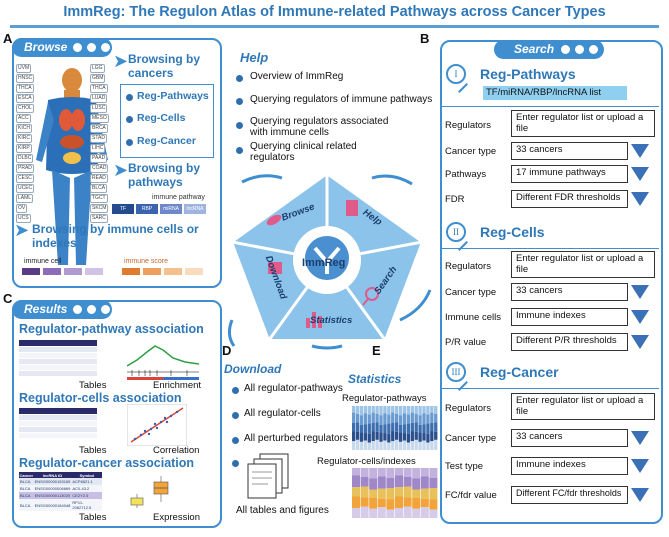 Image resolution: width=669 pixels, height=537 pixels. I want to click on body-map-label: LIHC, so click(98, 148).